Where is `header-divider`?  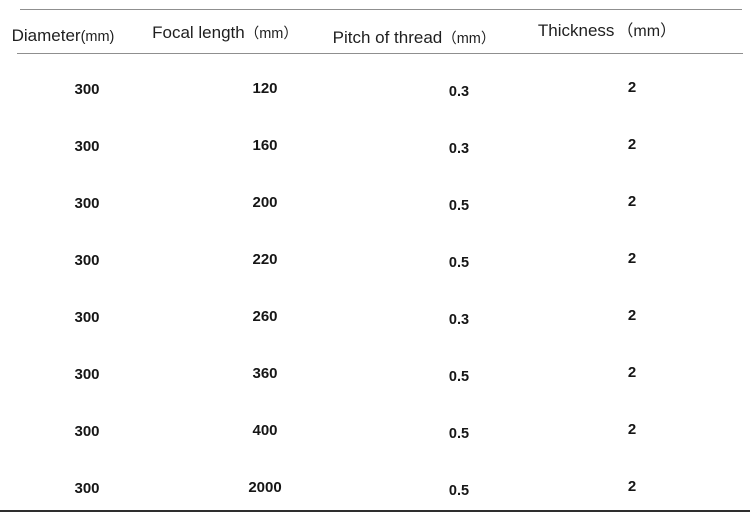
header-divider is located at coordinates (380, 53).